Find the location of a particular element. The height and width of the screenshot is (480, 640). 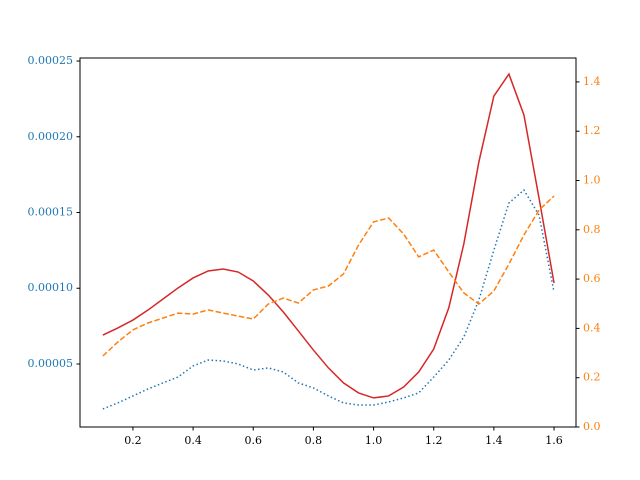

y-tick-label: 0.00010 is located at coordinates (51, 287).